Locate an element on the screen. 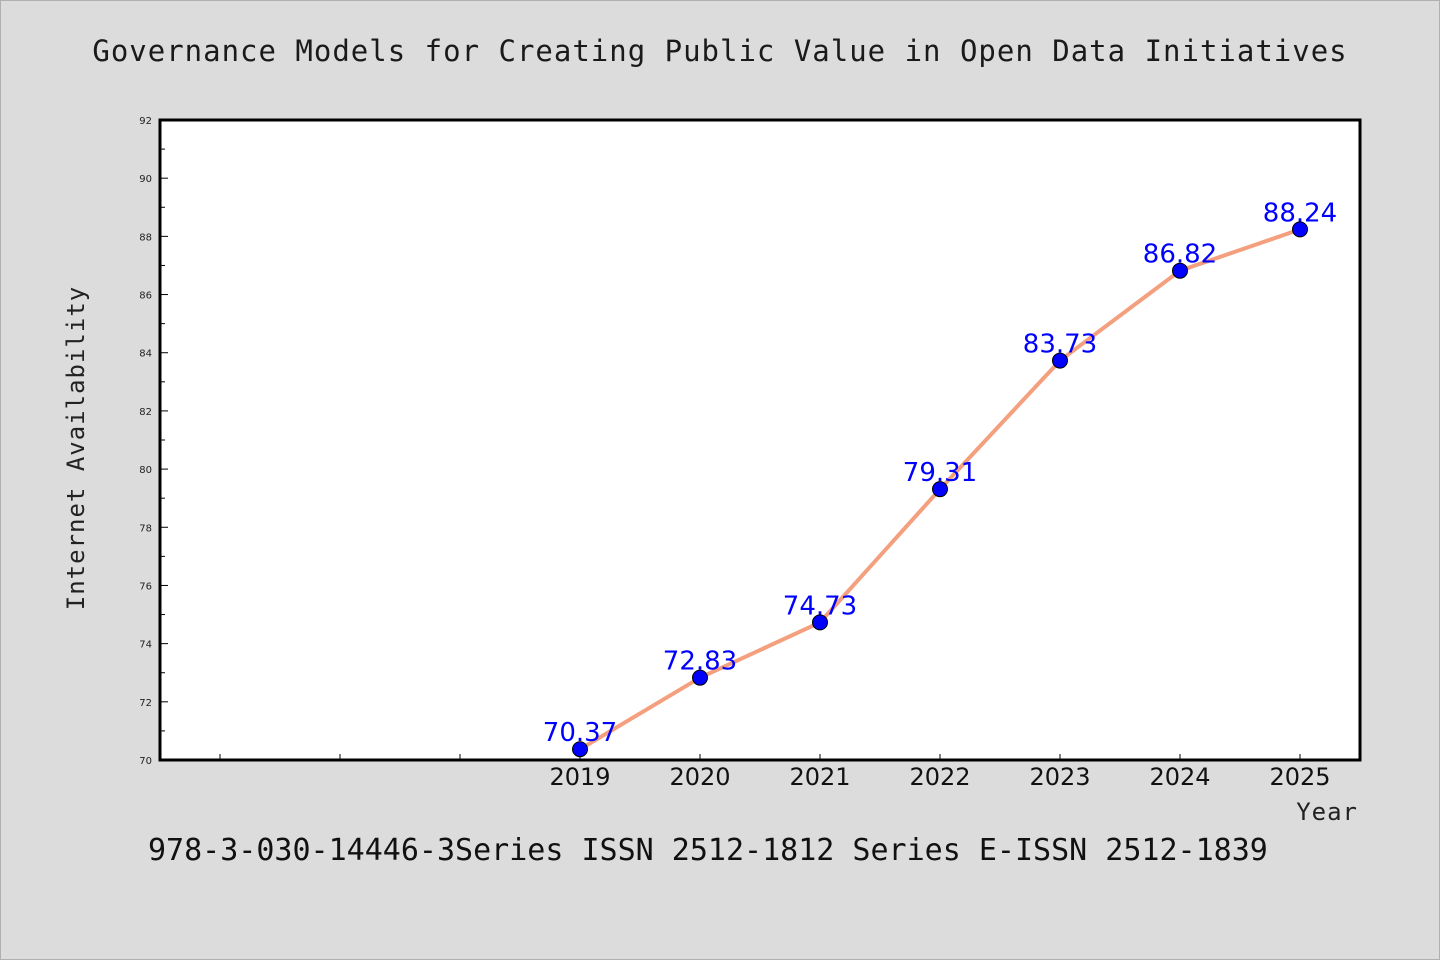  y-tick-label: 90 is located at coordinates (145, 179).